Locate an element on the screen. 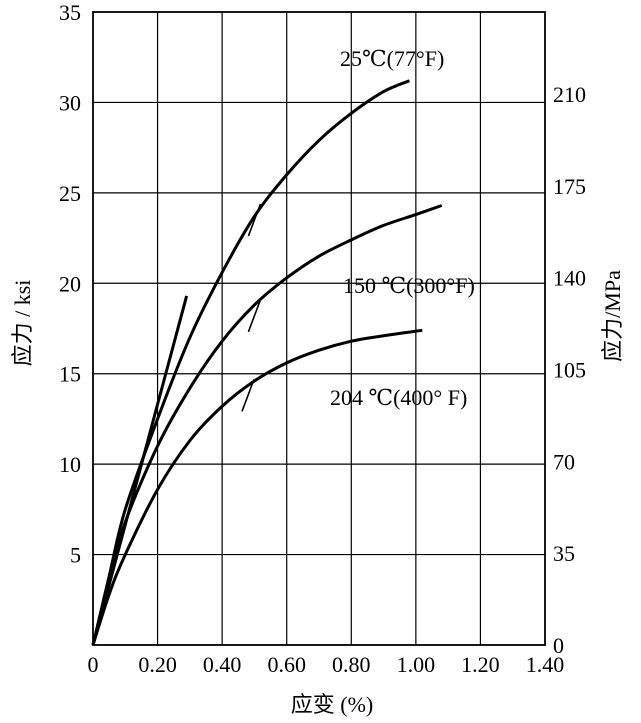 The image size is (641, 723). x-tick-label: 0.40 is located at coordinates (222, 664).